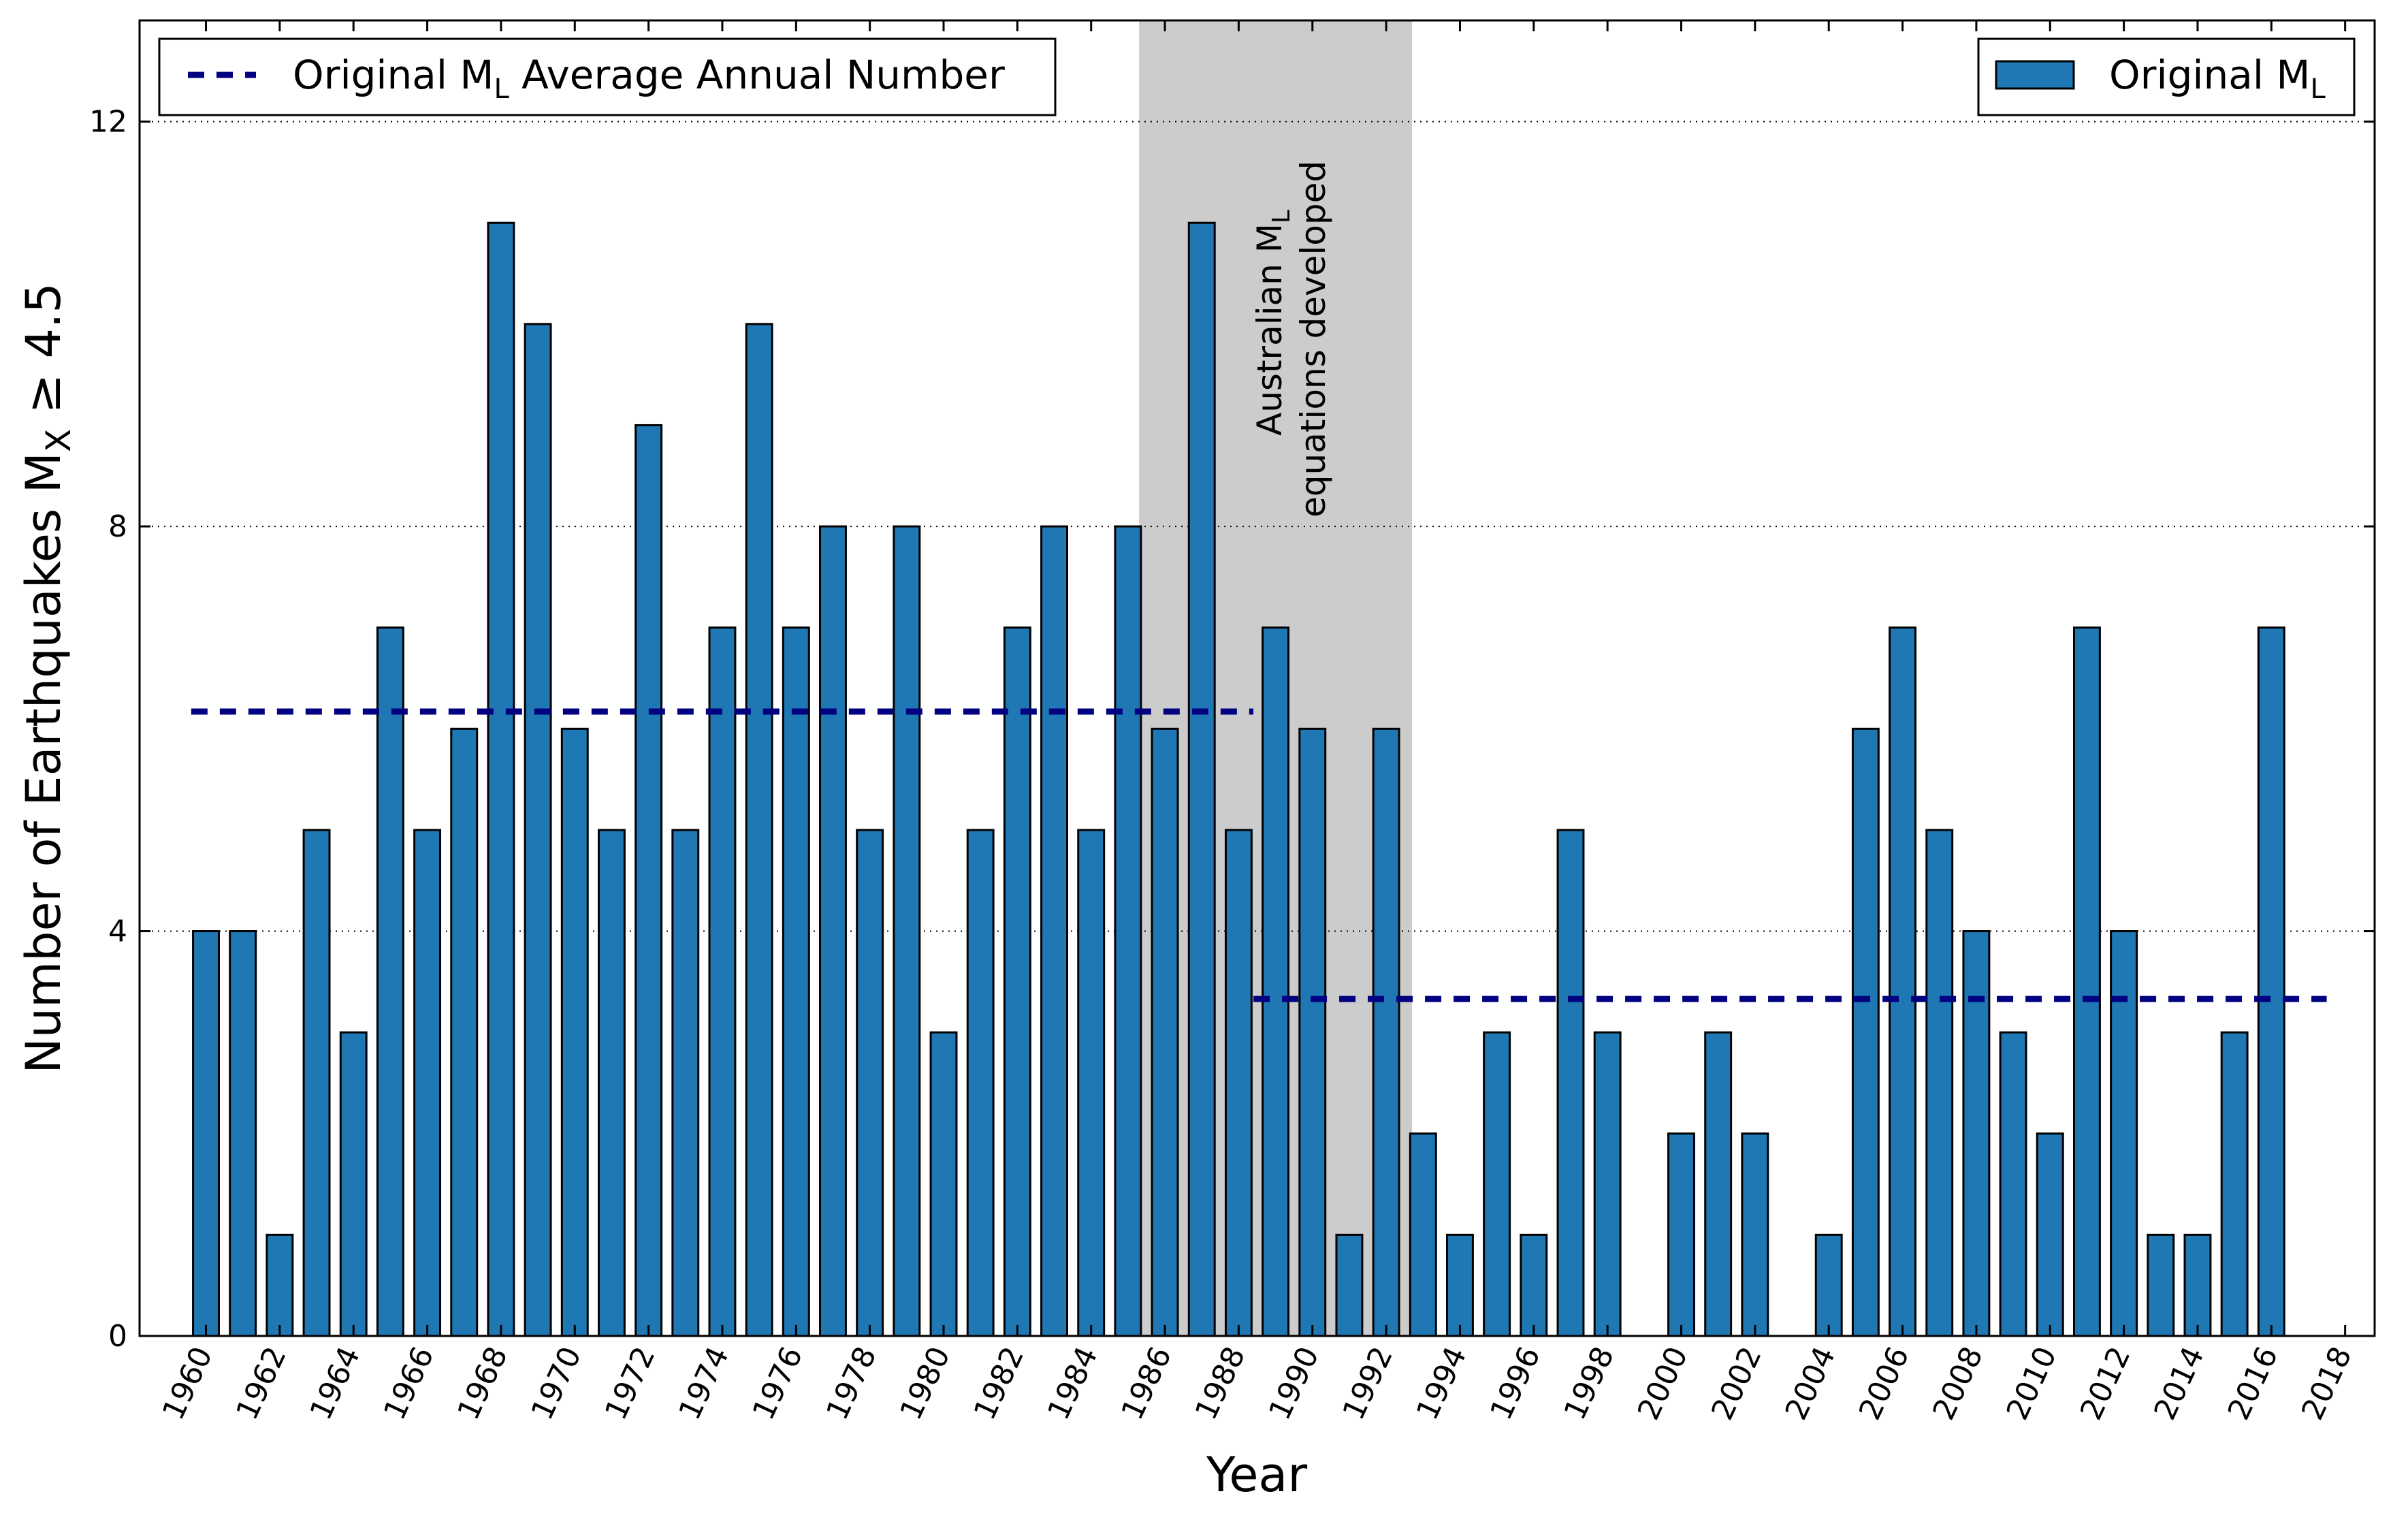 This screenshot has height=1513, width=2408. Describe the element at coordinates (2217, 79) in the screenshot. I see `legend-bars-label: Original ML` at that location.